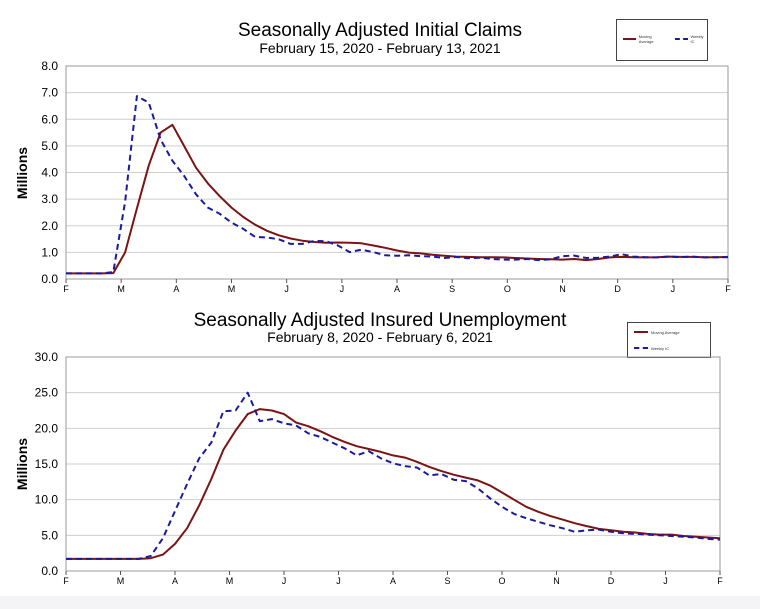  Describe the element at coordinates (556, 581) in the screenshot. I see `chart-2-xtick-label: N` at that location.